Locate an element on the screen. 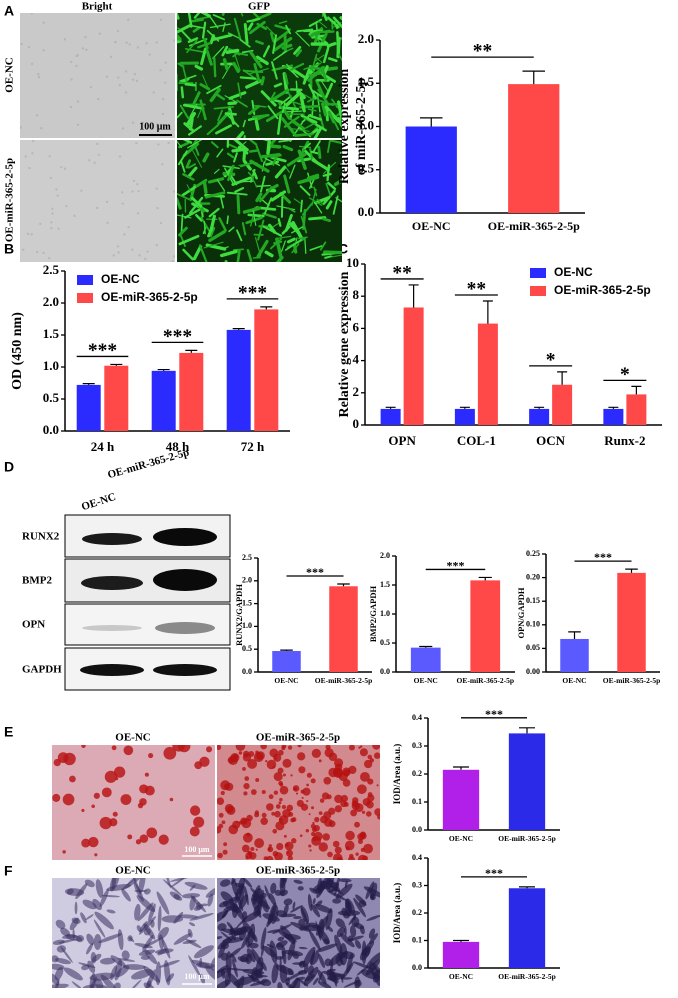 The image size is (678, 998). y-tick-label: 4 is located at coordinates (356, 359).